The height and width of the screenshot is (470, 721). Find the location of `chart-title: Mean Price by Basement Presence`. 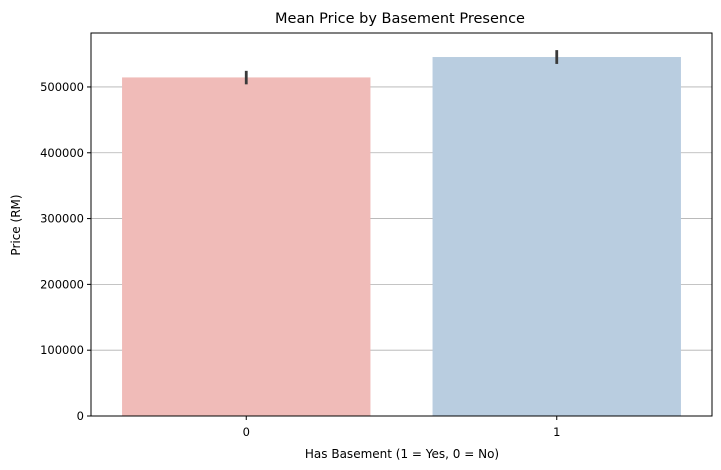

chart-title: Mean Price by Basement Presence is located at coordinates (400, 19).